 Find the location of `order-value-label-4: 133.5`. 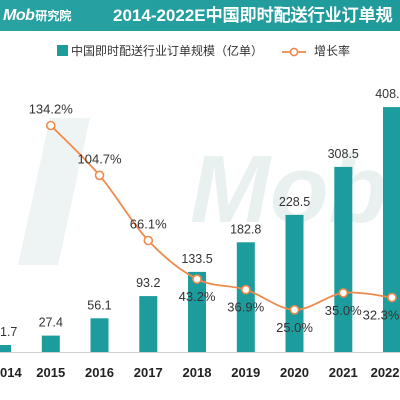

order-value-label-4: 133.5 is located at coordinates (196, 259).